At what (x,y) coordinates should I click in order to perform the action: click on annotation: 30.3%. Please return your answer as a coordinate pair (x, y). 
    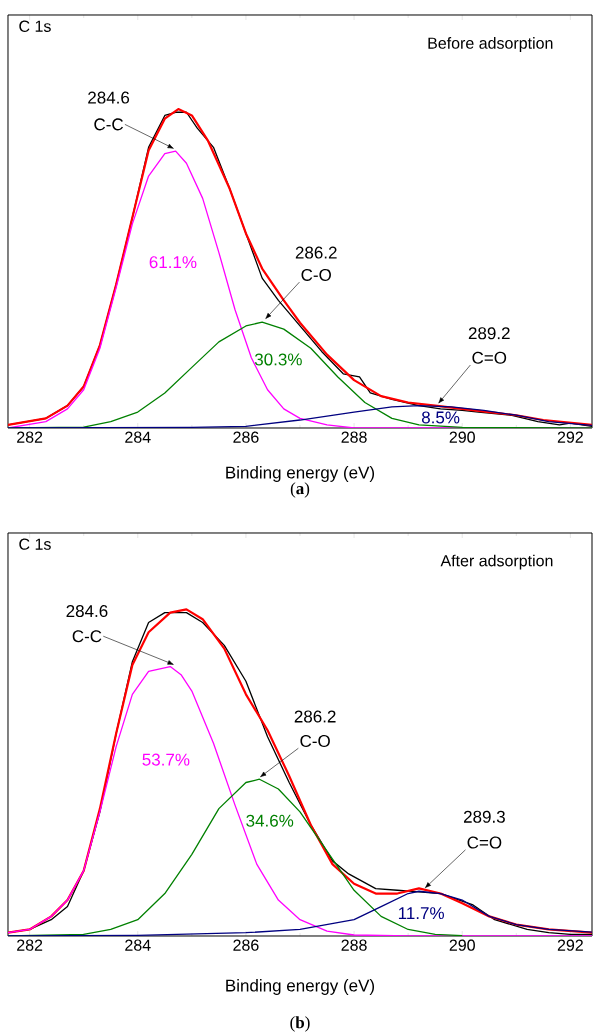
    Looking at the image, I should click on (278, 359).